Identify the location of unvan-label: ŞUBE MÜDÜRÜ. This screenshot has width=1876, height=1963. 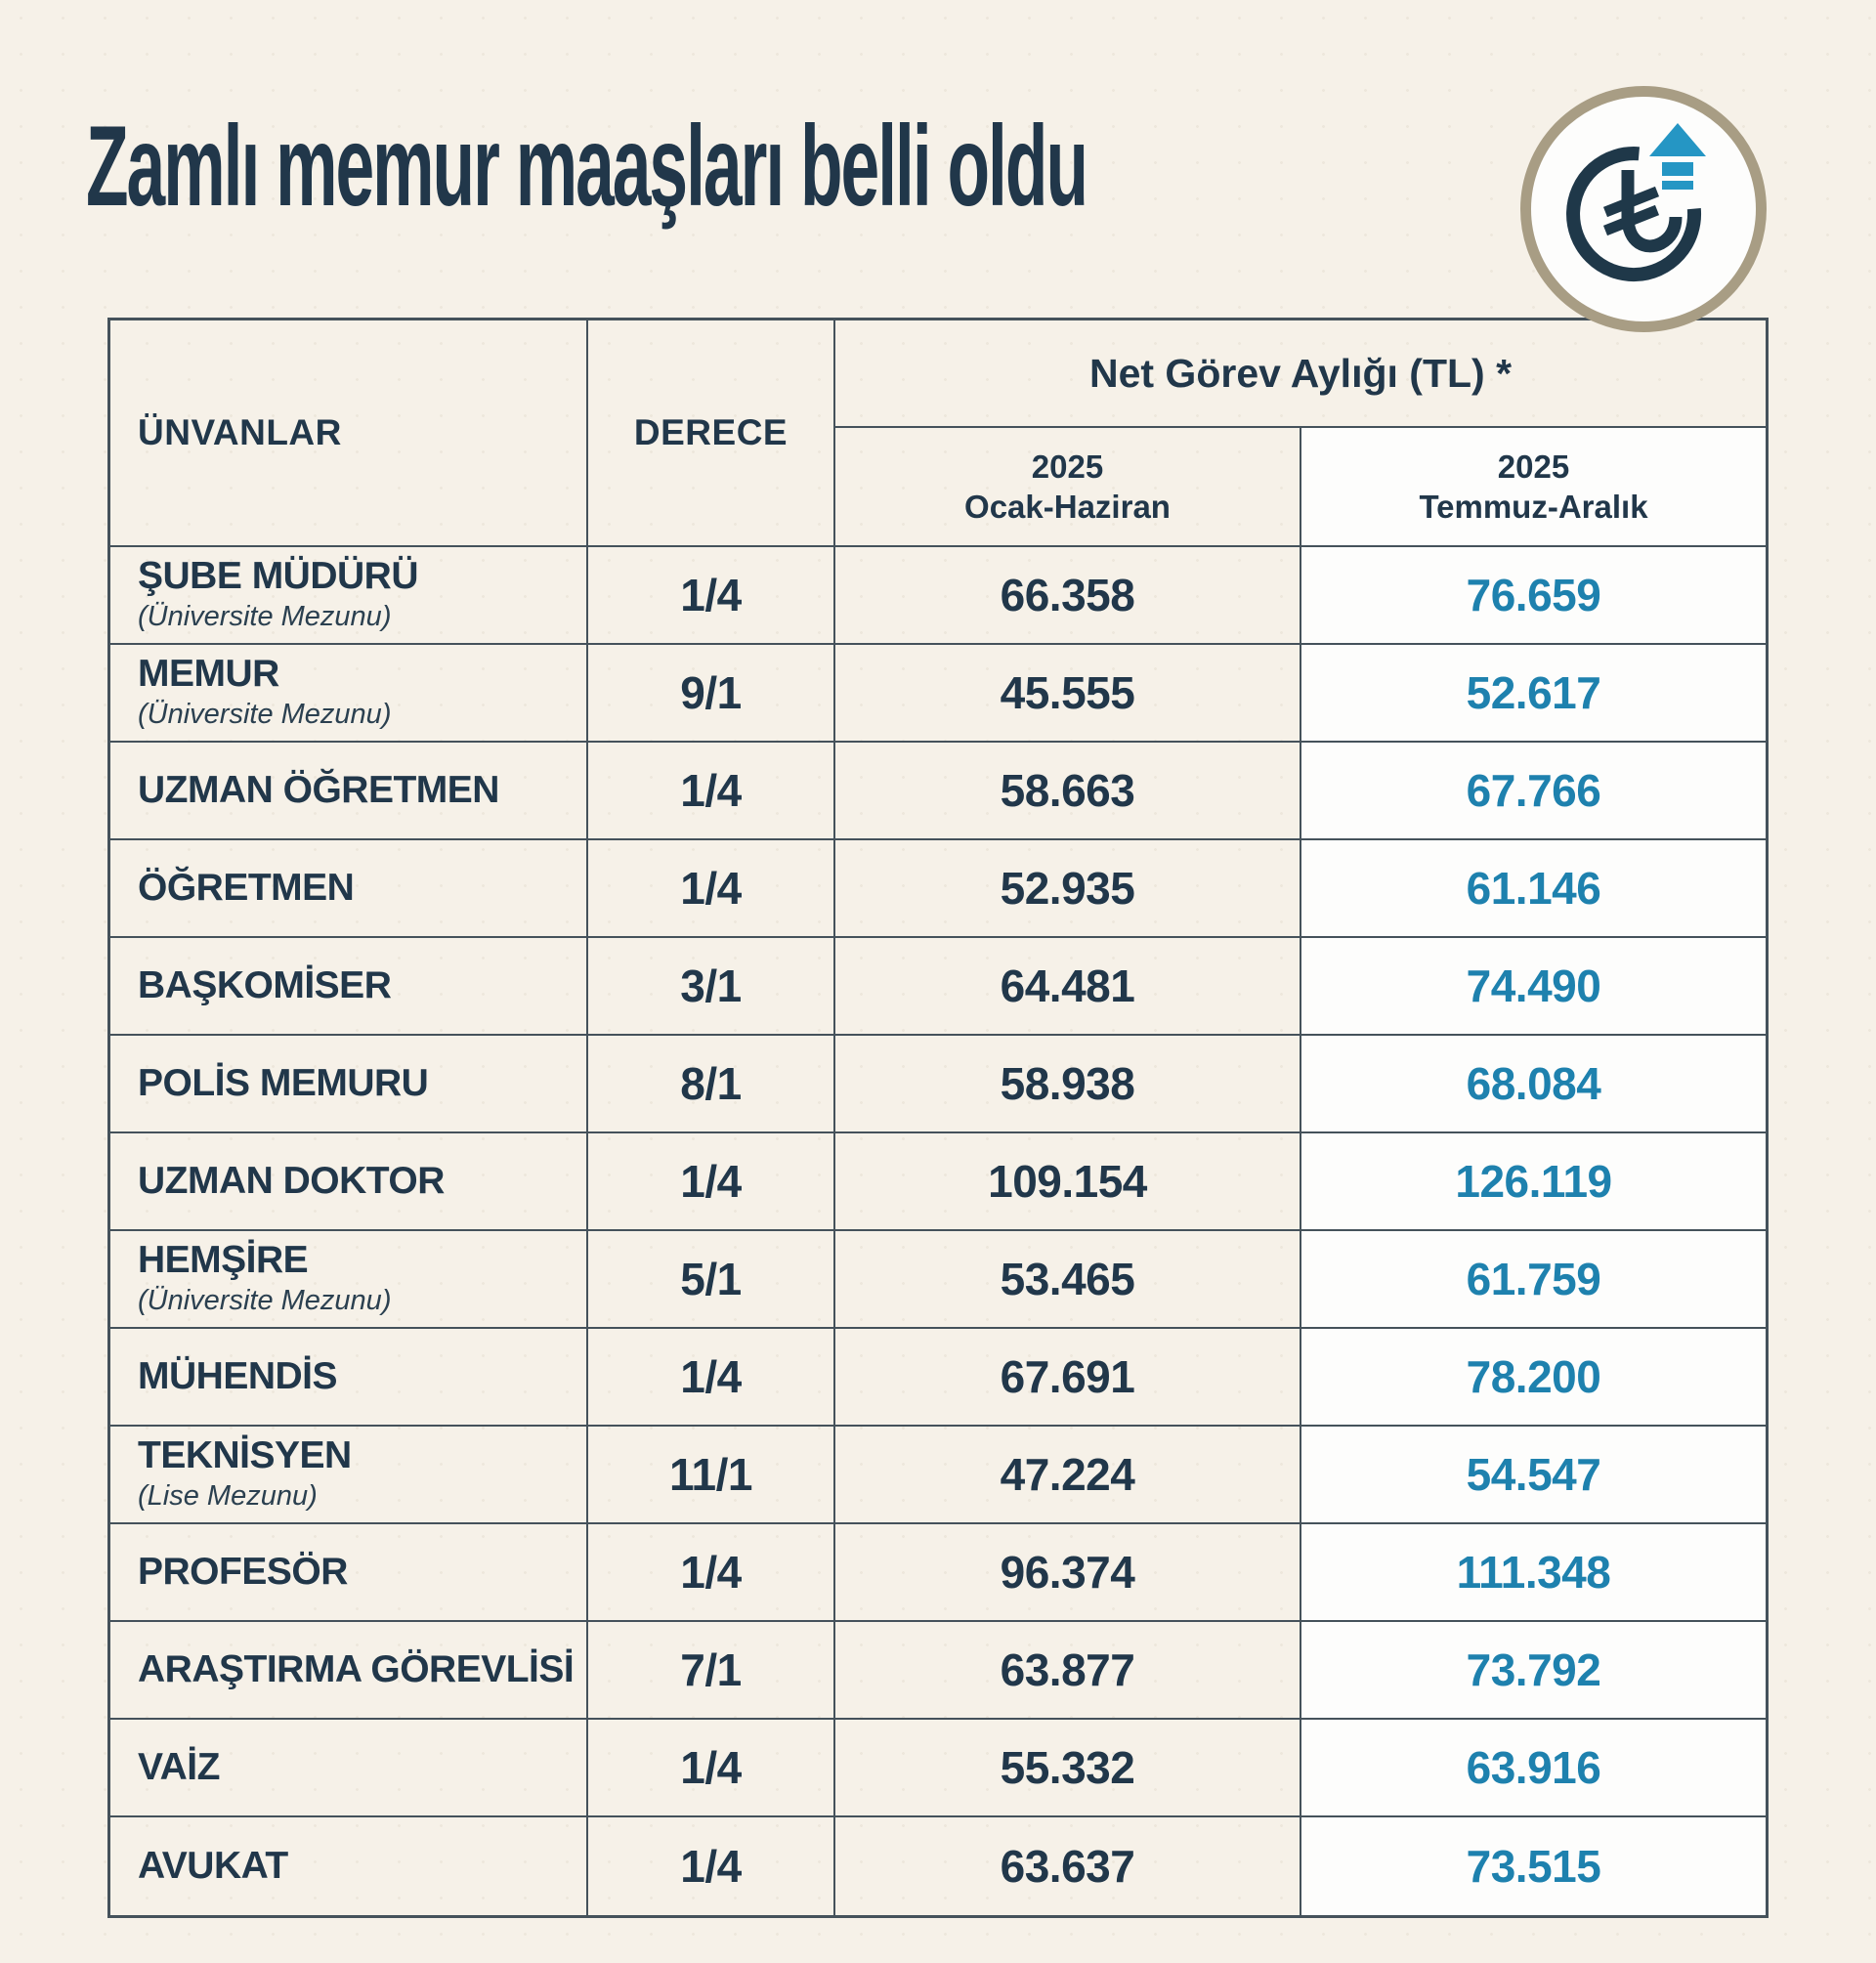
(278, 576).